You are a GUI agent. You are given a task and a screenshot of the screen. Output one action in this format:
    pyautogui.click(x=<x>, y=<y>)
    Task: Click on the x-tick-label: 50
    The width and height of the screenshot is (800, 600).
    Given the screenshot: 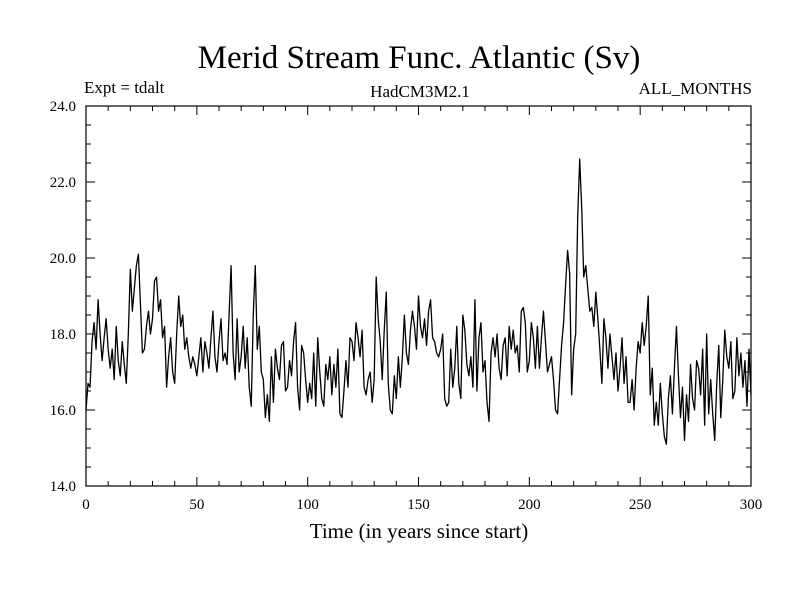 What is the action you would take?
    pyautogui.click(x=196, y=505)
    